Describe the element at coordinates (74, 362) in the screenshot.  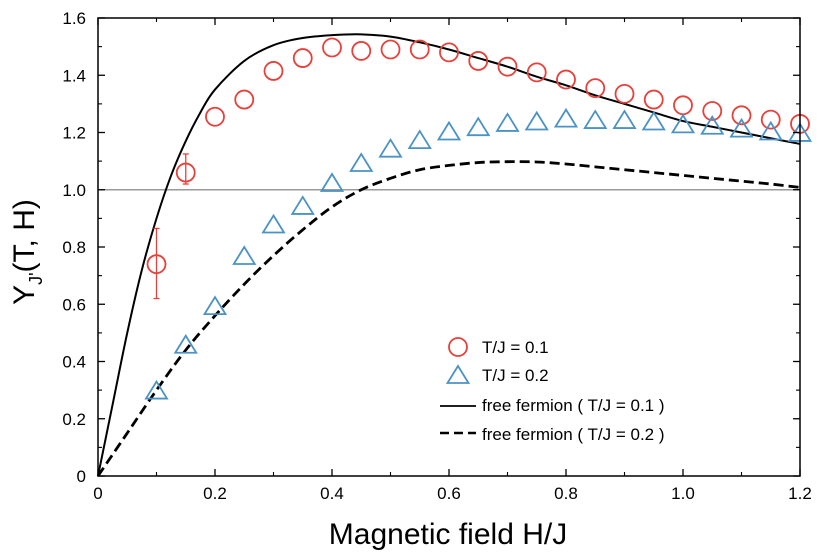
I see `y-tick-label: 0.4` at that location.